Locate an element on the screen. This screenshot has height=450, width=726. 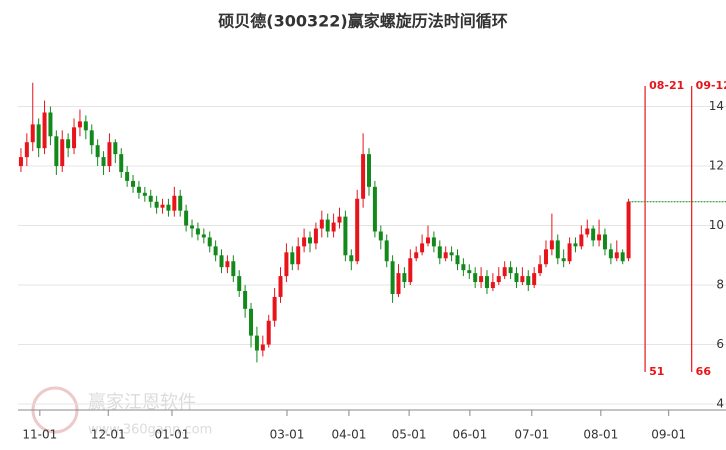
watermark-name: 赢家江恩软件 is located at coordinates (142, 402).